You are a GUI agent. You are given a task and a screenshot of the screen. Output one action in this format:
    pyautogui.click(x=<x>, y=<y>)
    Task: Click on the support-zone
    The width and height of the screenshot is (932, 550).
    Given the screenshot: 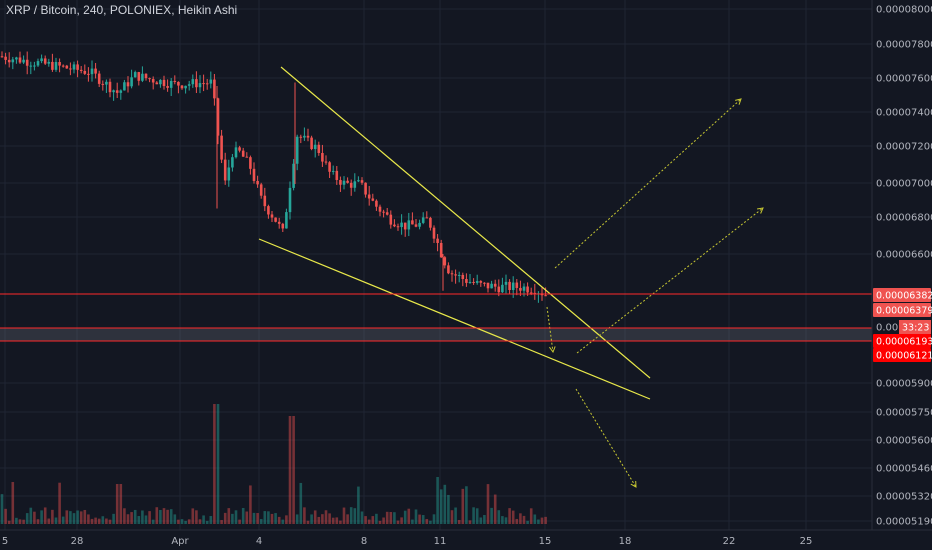 What is the action you would take?
    pyautogui.click(x=436, y=334)
    